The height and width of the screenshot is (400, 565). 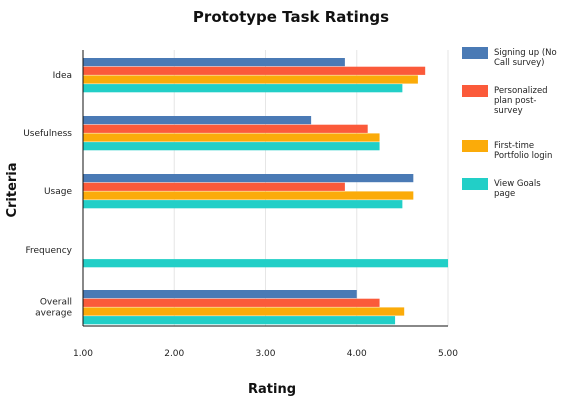 I want to click on y-category-label: Overall average, so click(x=53, y=308).